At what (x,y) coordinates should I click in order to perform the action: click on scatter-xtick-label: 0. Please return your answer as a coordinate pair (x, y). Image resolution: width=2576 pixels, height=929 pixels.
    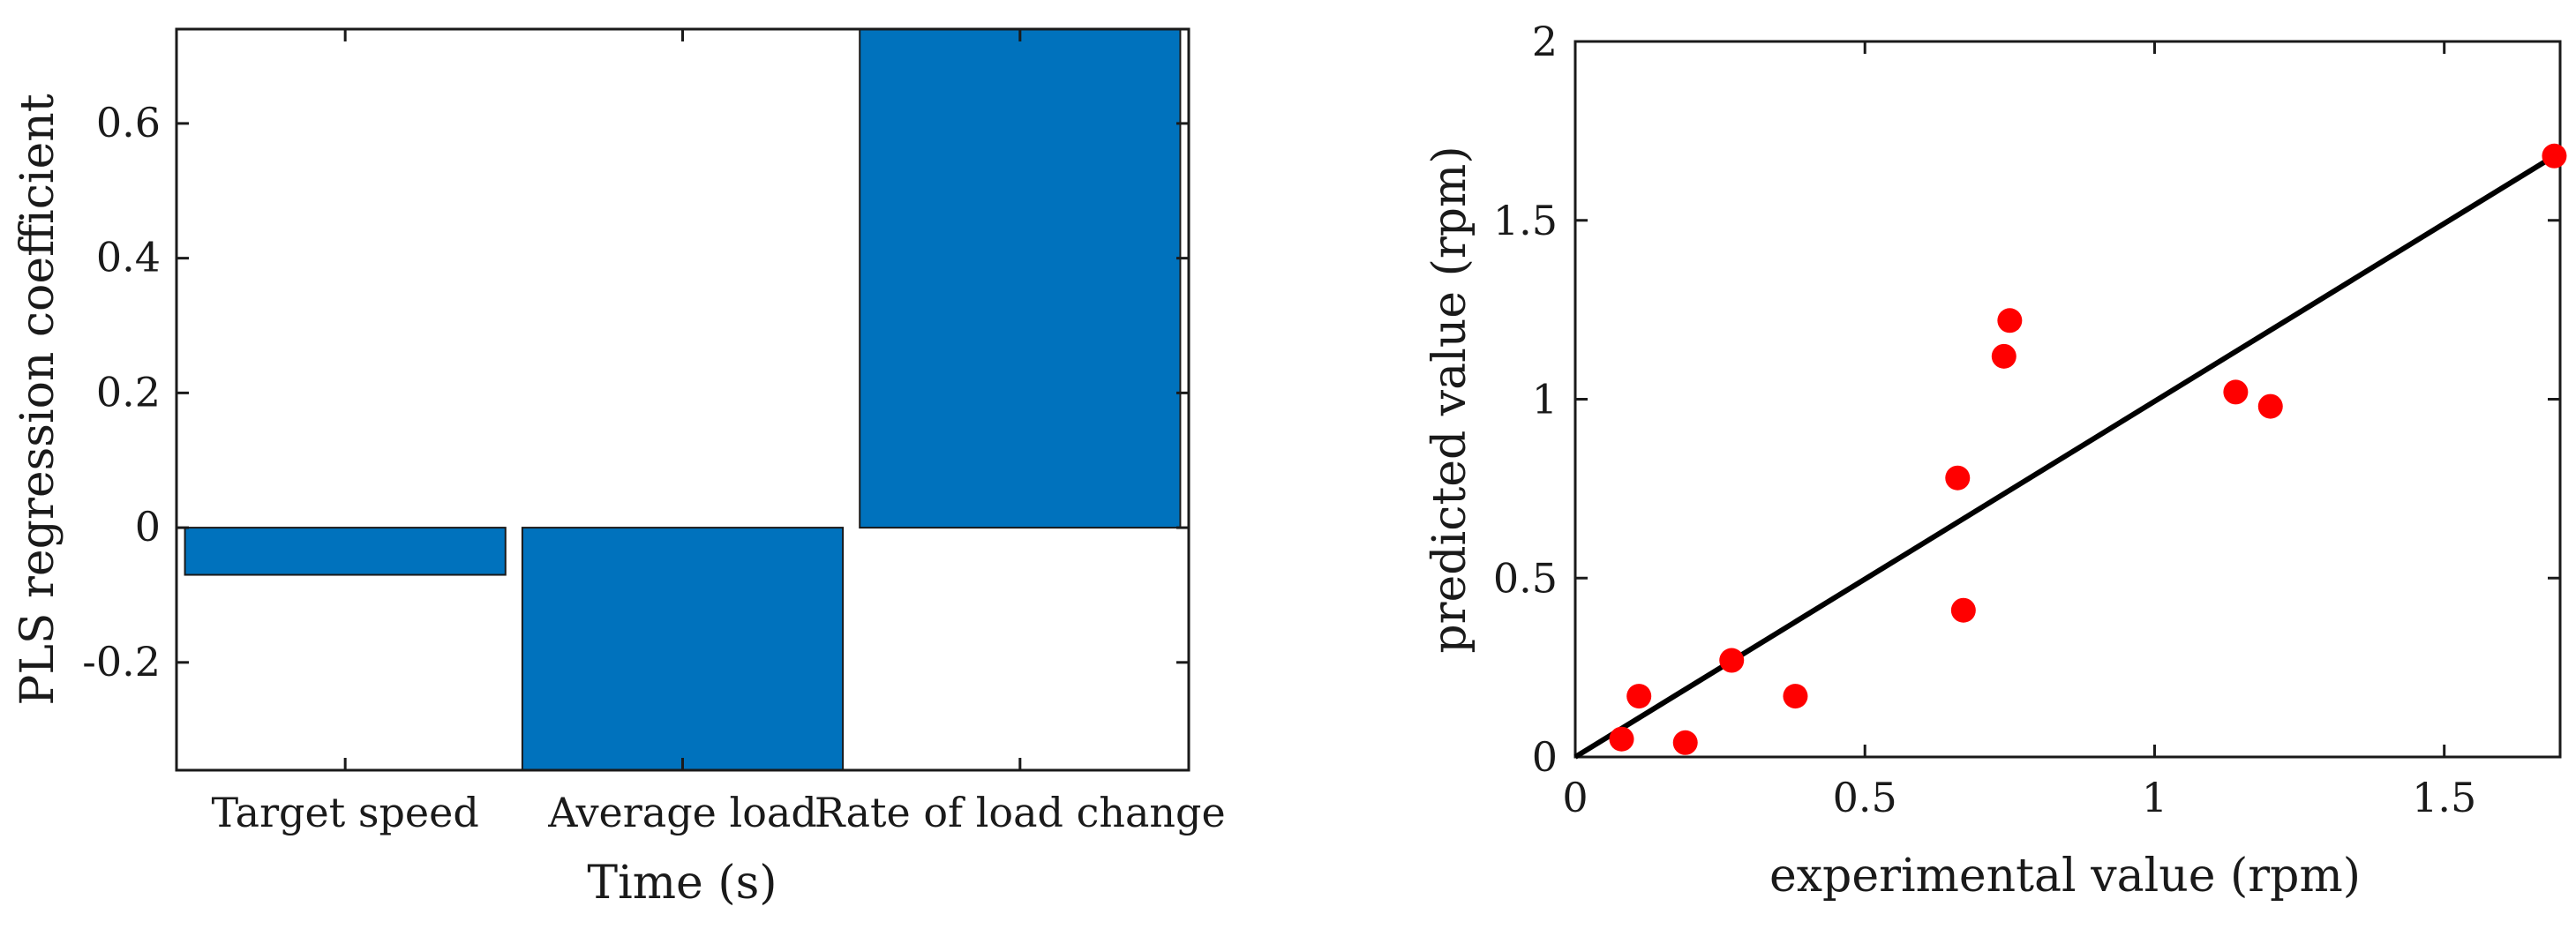
    Looking at the image, I should click on (1575, 798).